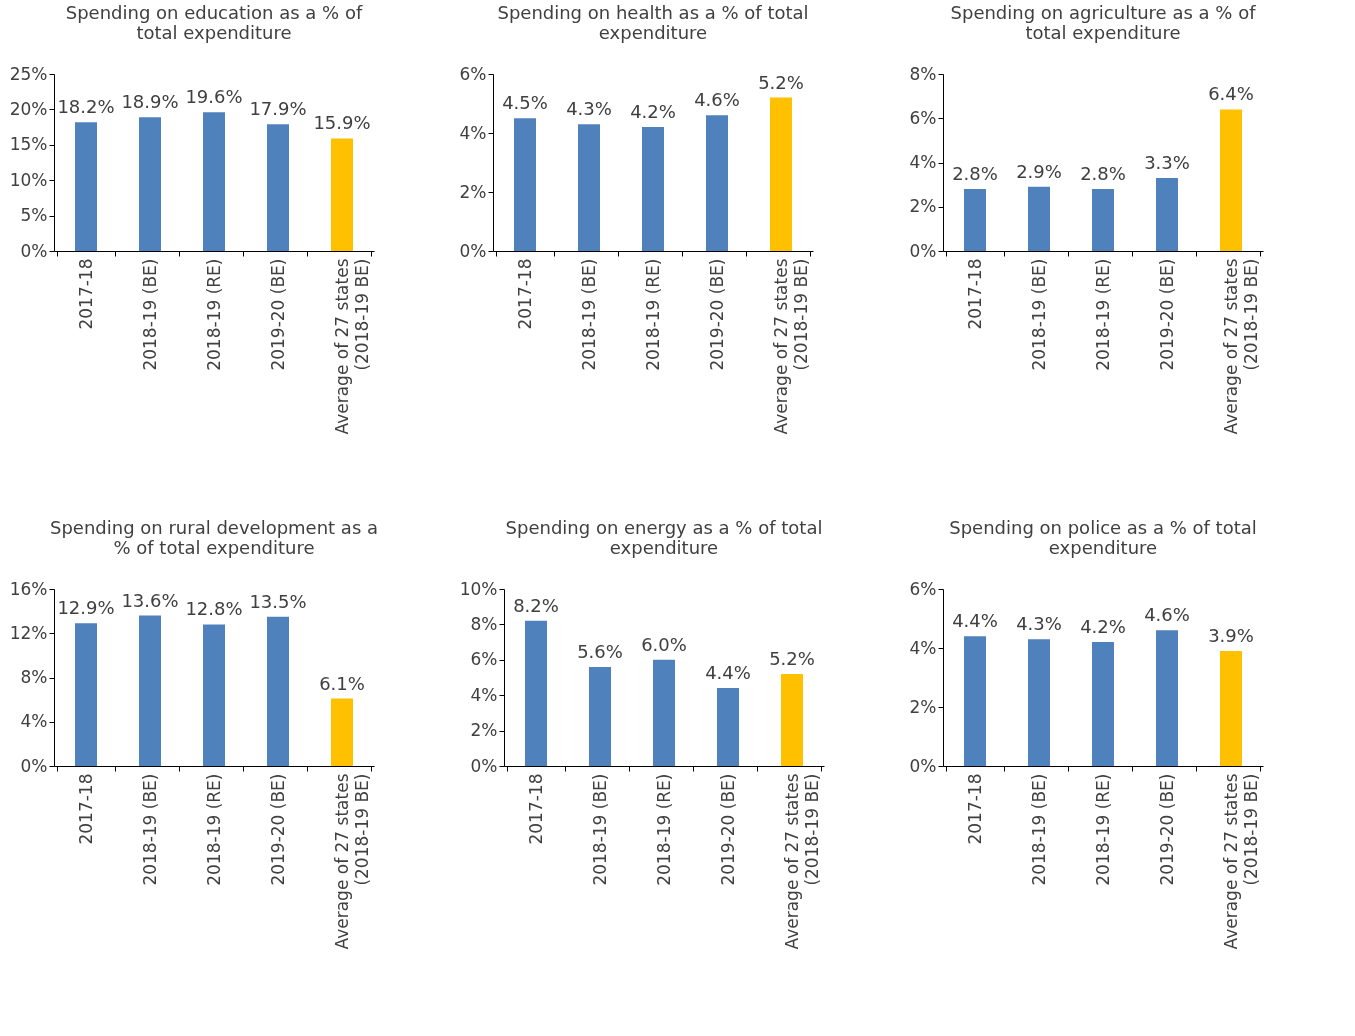 This screenshot has width=1355, height=1036. I want to click on data-label: 15.9%, so click(342, 123).